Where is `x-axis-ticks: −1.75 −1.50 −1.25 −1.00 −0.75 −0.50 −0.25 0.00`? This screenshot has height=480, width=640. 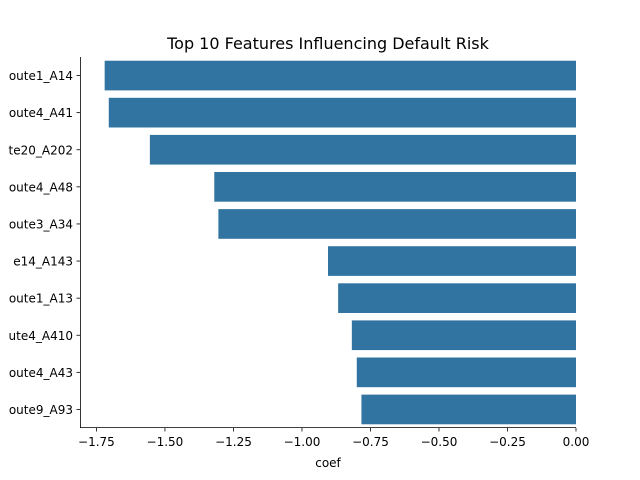
x-axis-ticks: −1.75 −1.50 −1.25 −1.00 −0.75 −0.50 −0.25 0.00 is located at coordinates (333, 438).